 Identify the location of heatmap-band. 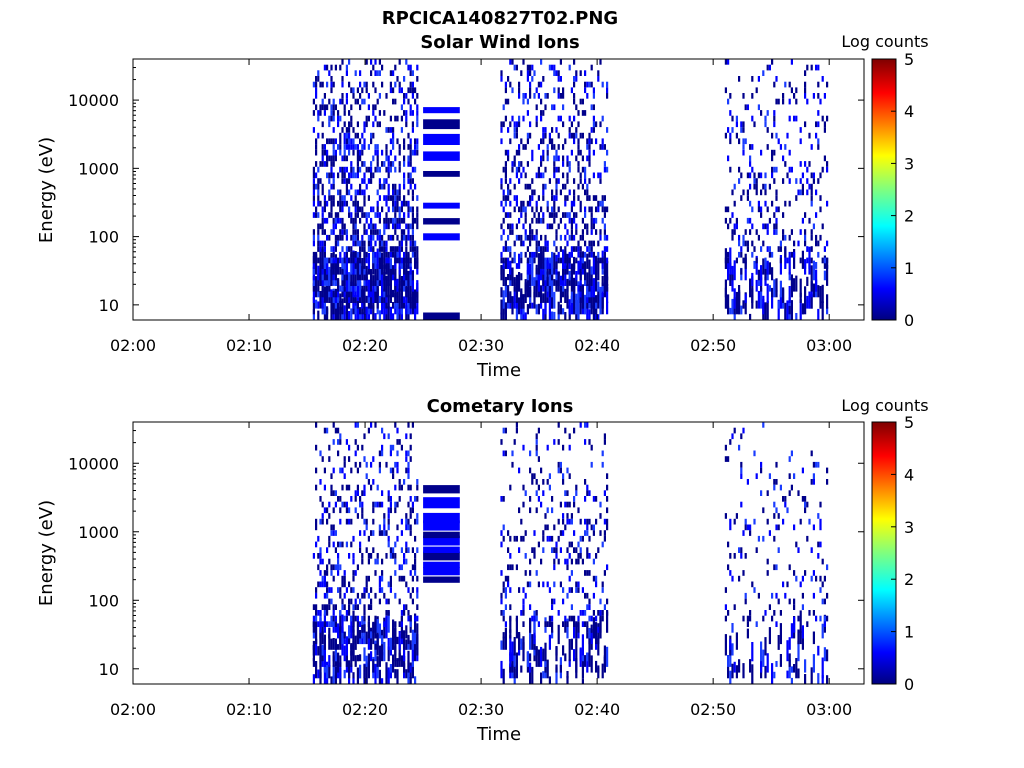
(441, 540).